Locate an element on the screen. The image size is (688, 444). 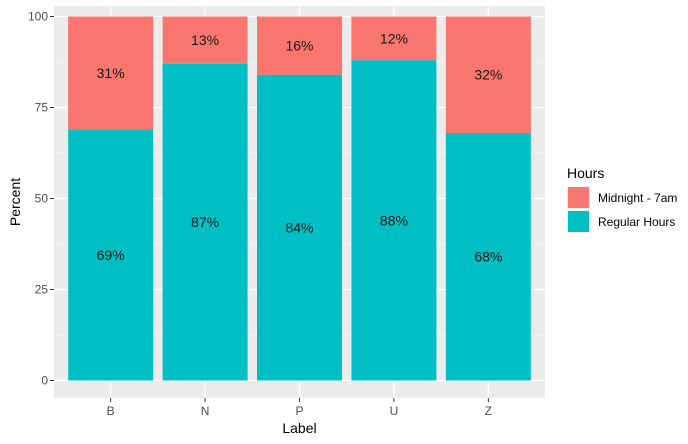
x-tick-label: N is located at coordinates (205, 411).